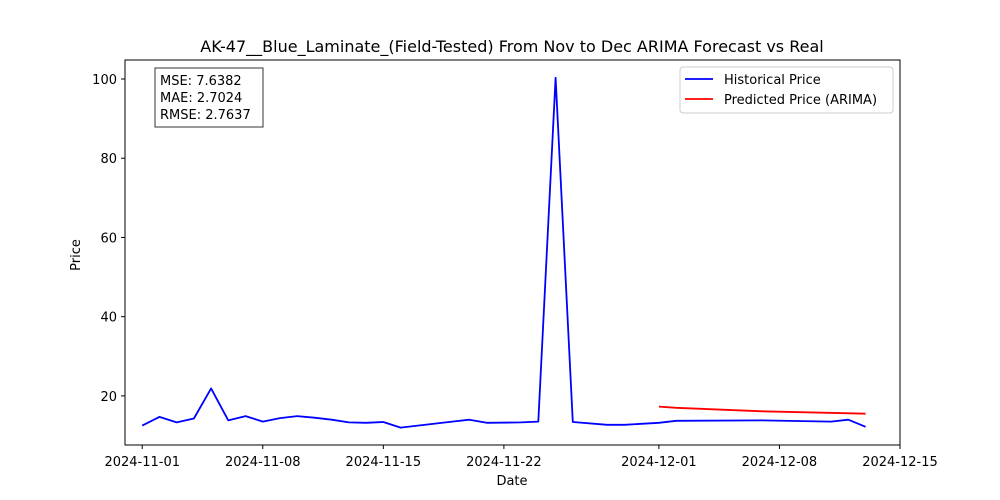 Image resolution: width=1000 pixels, height=500 pixels. What do you see at coordinates (659, 462) in the screenshot?
I see `x-tick-label-4: 2024-12-01` at bounding box center [659, 462].